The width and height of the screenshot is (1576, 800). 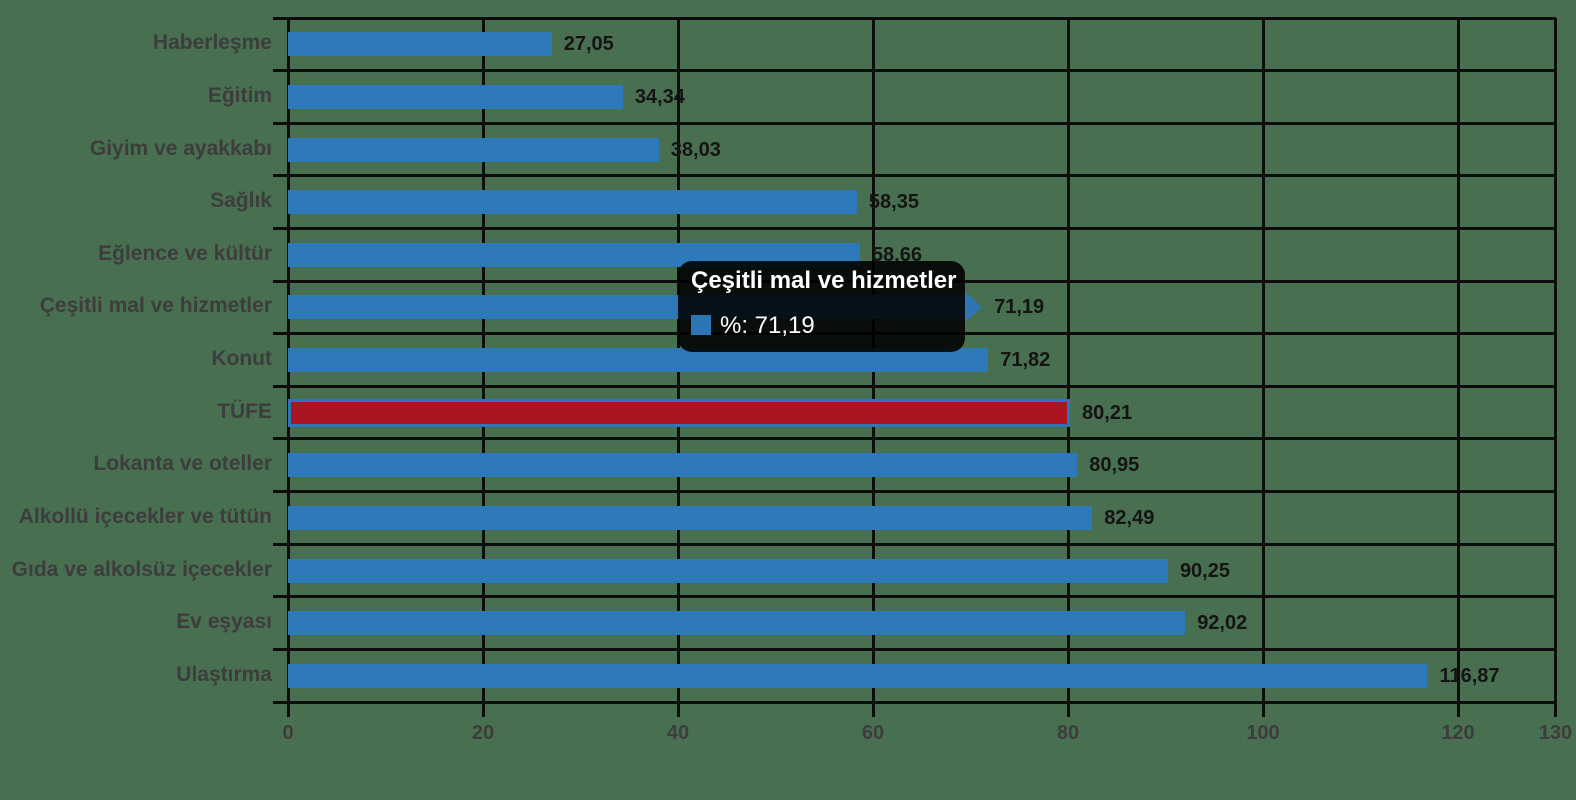 What do you see at coordinates (1458, 733) in the screenshot?
I see `x-tick-label: 120` at bounding box center [1458, 733].